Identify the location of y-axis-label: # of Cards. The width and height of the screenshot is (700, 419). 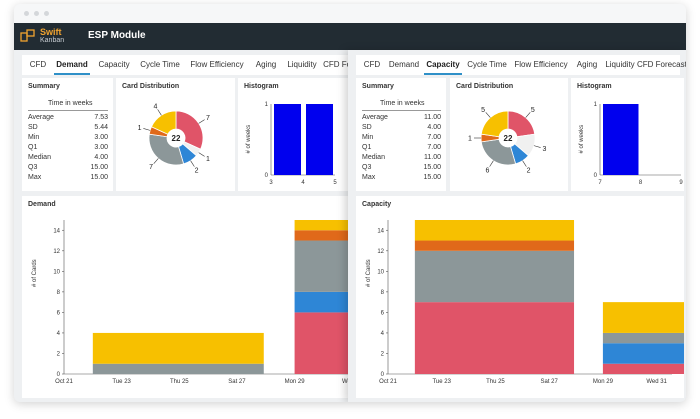
(369, 273).